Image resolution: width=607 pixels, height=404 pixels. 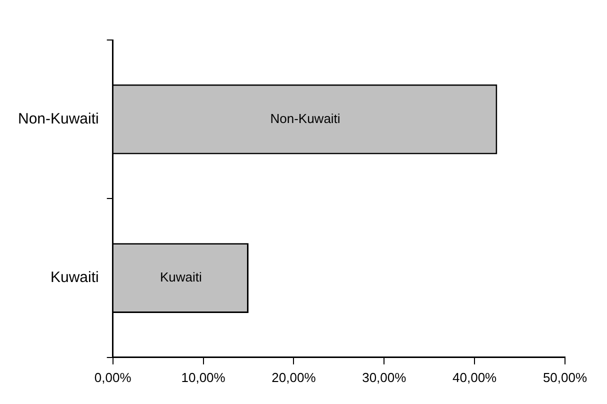 I want to click on x-tick-label: 10,00%, so click(x=203, y=377).